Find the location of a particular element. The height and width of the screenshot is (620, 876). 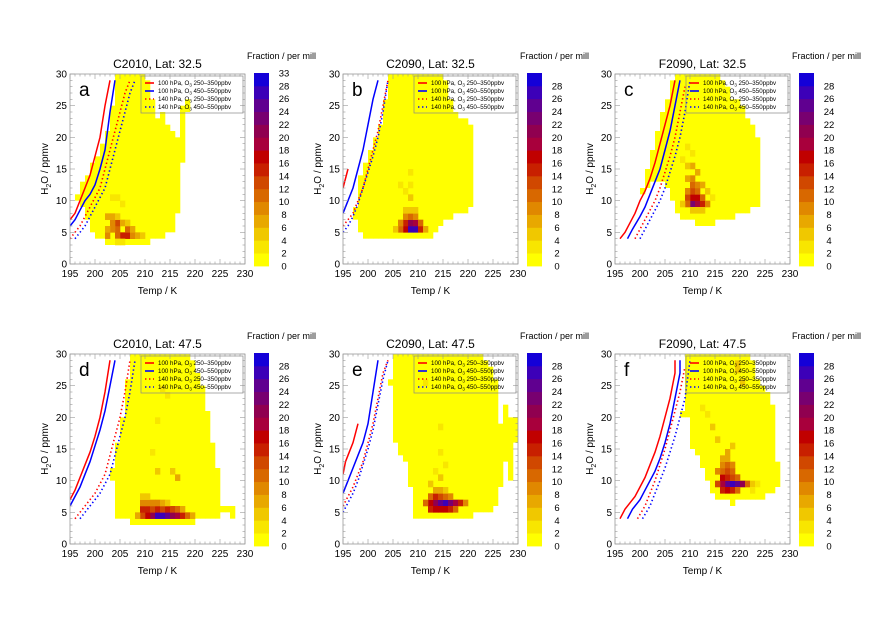

colorbar-title: Fraction / per mill is located at coordinates (826, 56).